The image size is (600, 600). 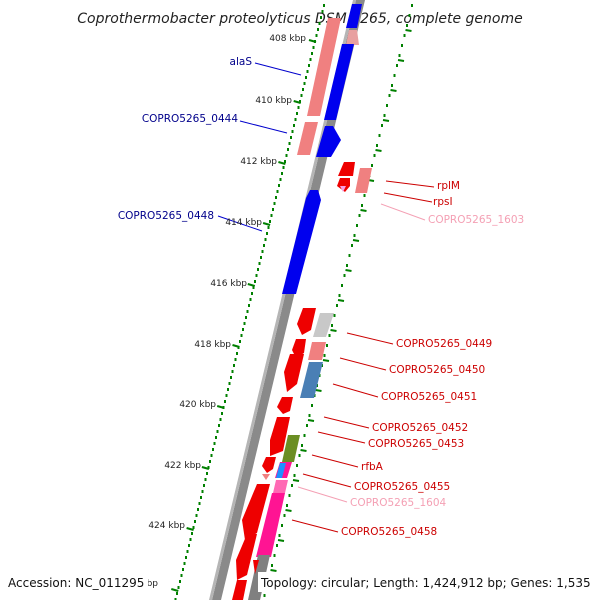 What do you see at coordinates (437, 370) in the screenshot?
I see `gene-label-copro5265-0450: COPRO5265_0450` at bounding box center [437, 370].